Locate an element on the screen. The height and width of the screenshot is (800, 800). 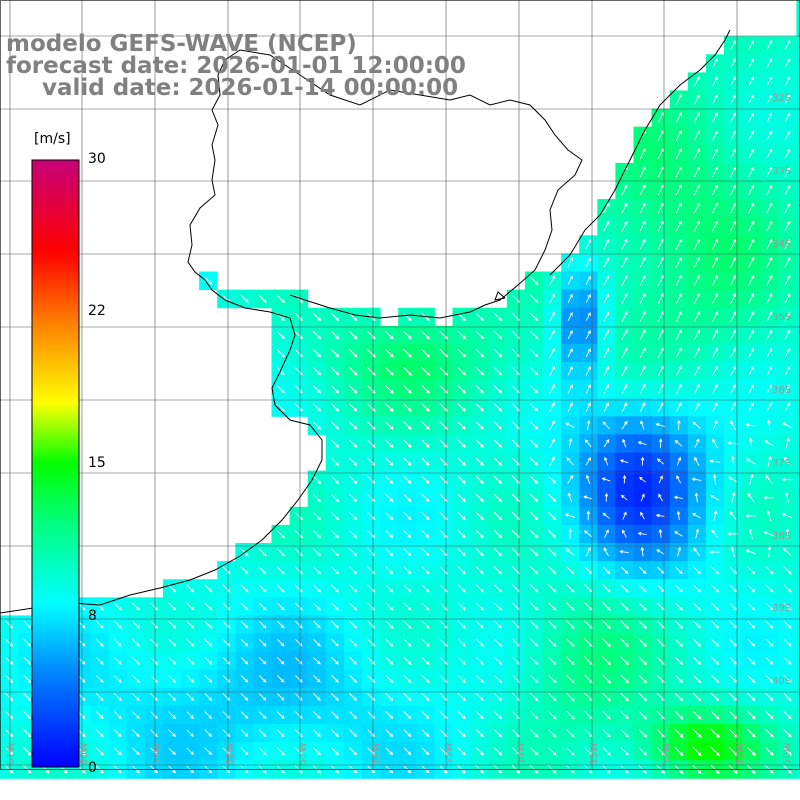
lon-label-61w: 61W is located at coordinates (11, 753).